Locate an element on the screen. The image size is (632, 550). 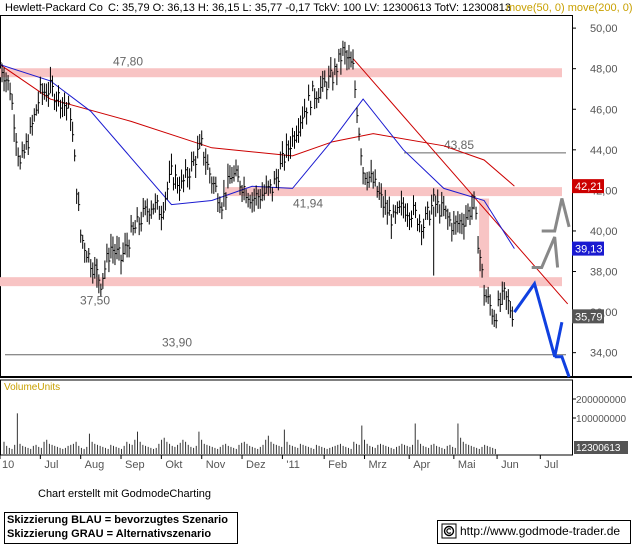
x-tick-label: Mai is located at coordinates (467, 465).